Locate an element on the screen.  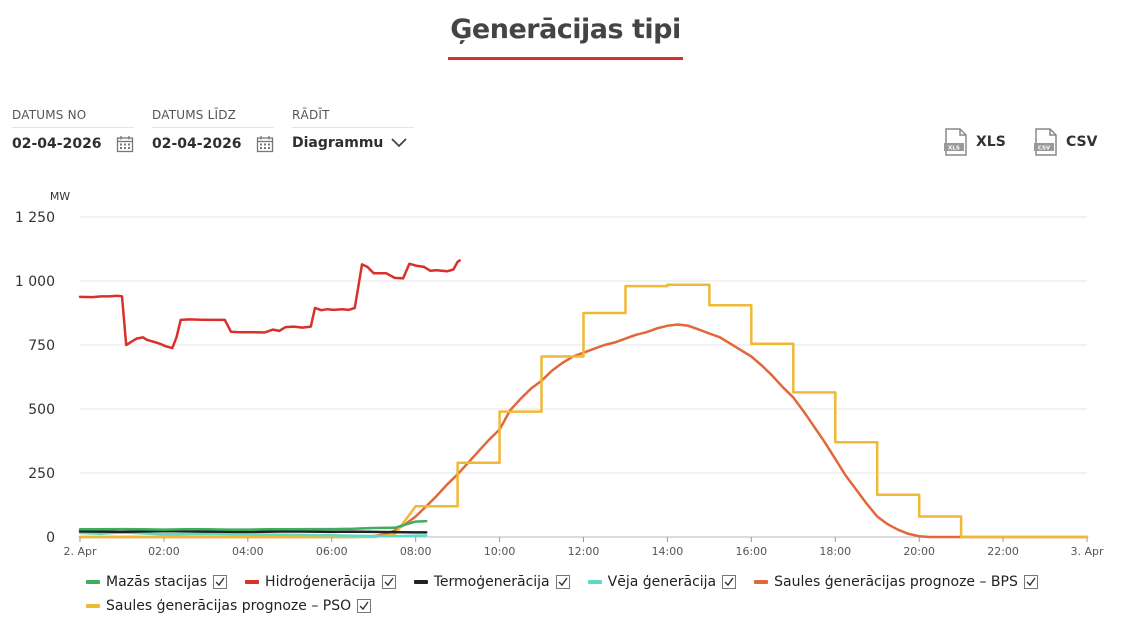
date-from-field: DATUMS NO 02-04-2026 is located at coordinates (73, 130).